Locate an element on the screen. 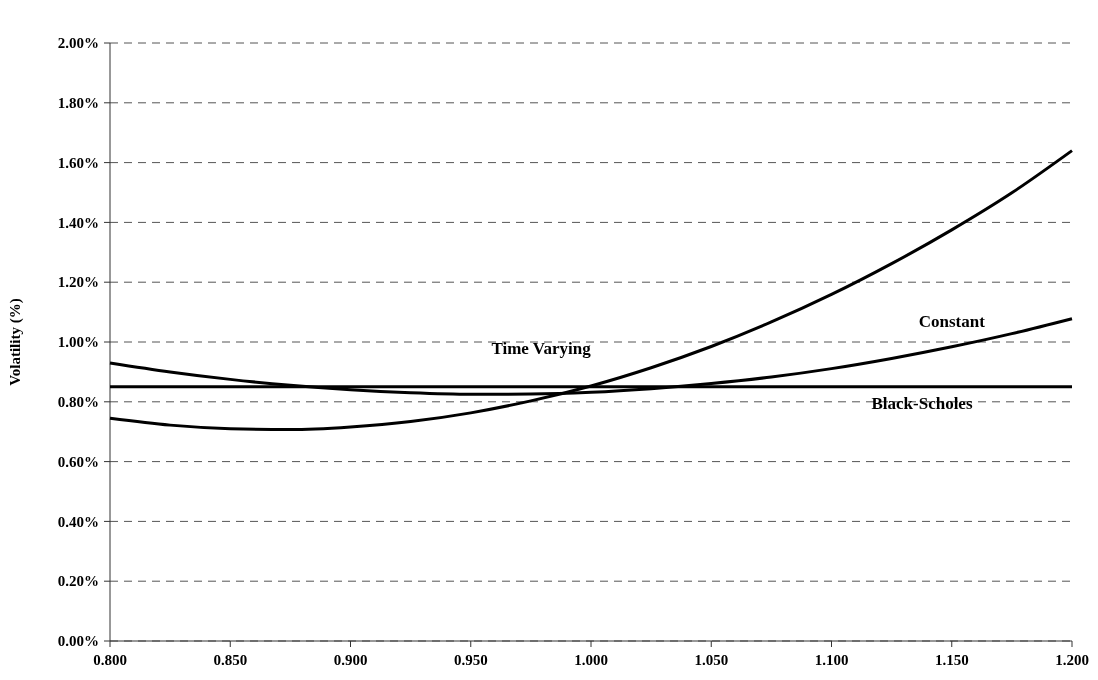 Image resolution: width=1098 pixels, height=680 pixels. x-tick-label: 1.050 is located at coordinates (711, 660).